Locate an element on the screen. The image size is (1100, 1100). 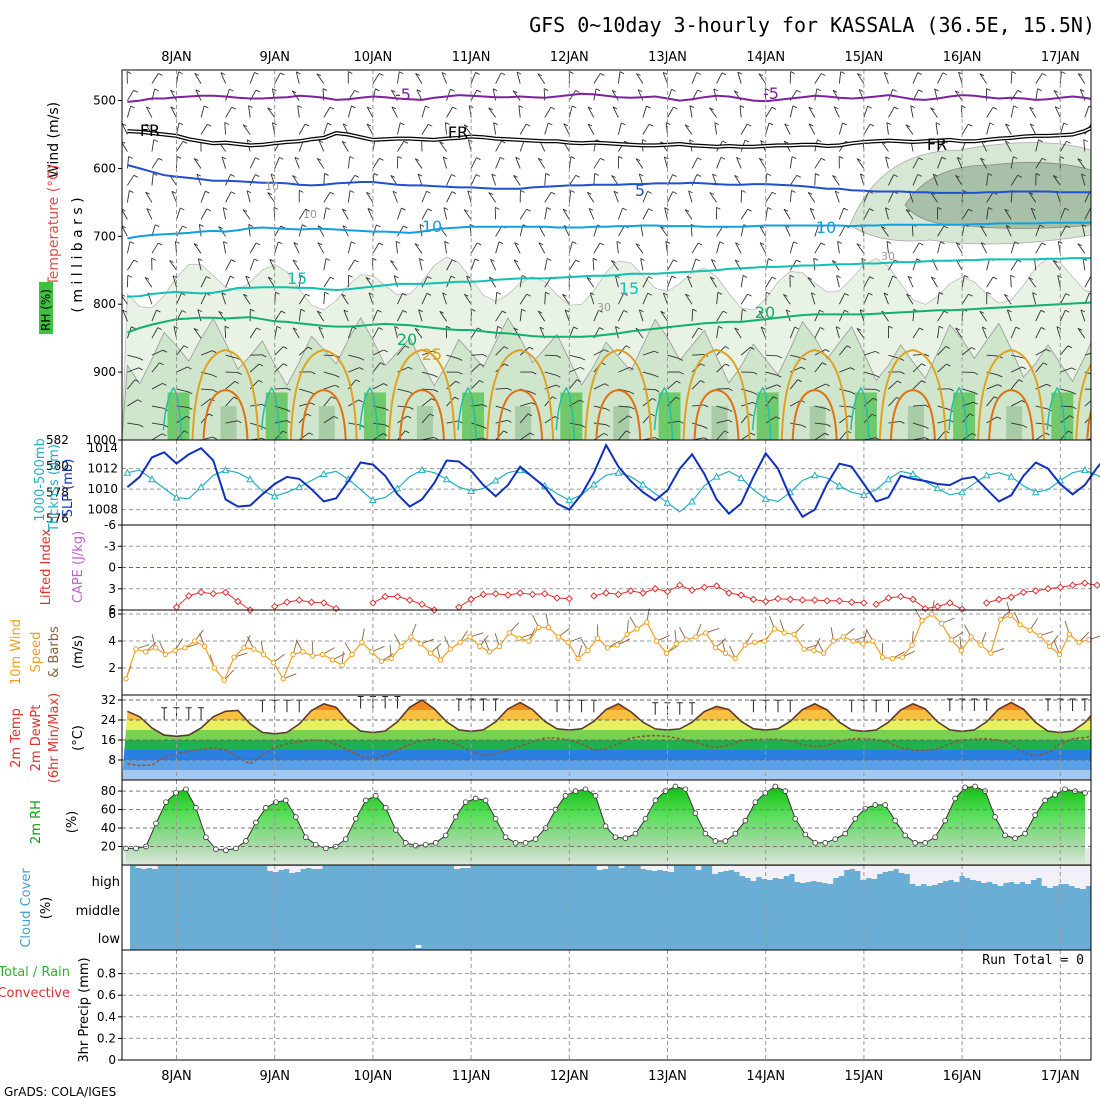
rh-label-unit: (%) is located at coordinates (72, 822).